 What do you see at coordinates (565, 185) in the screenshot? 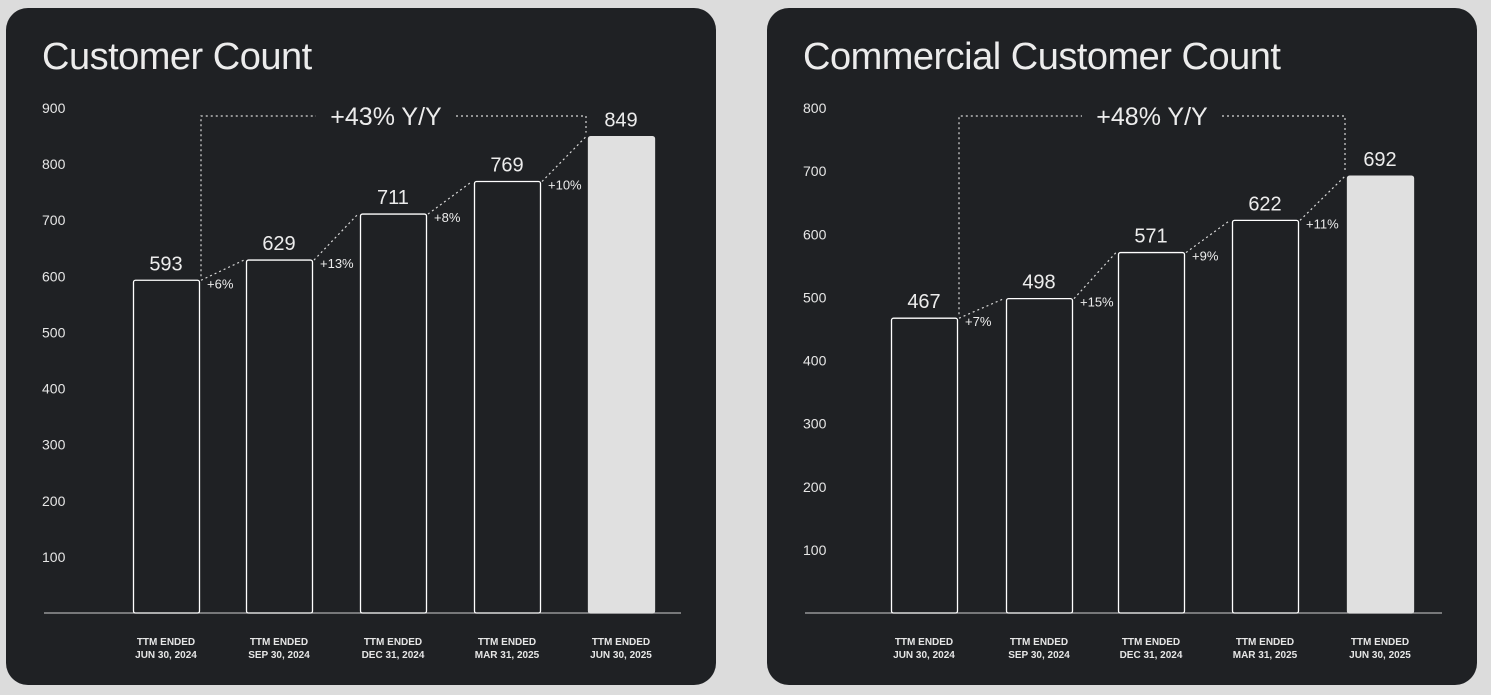
I see `growth-label: +10%` at bounding box center [565, 185].